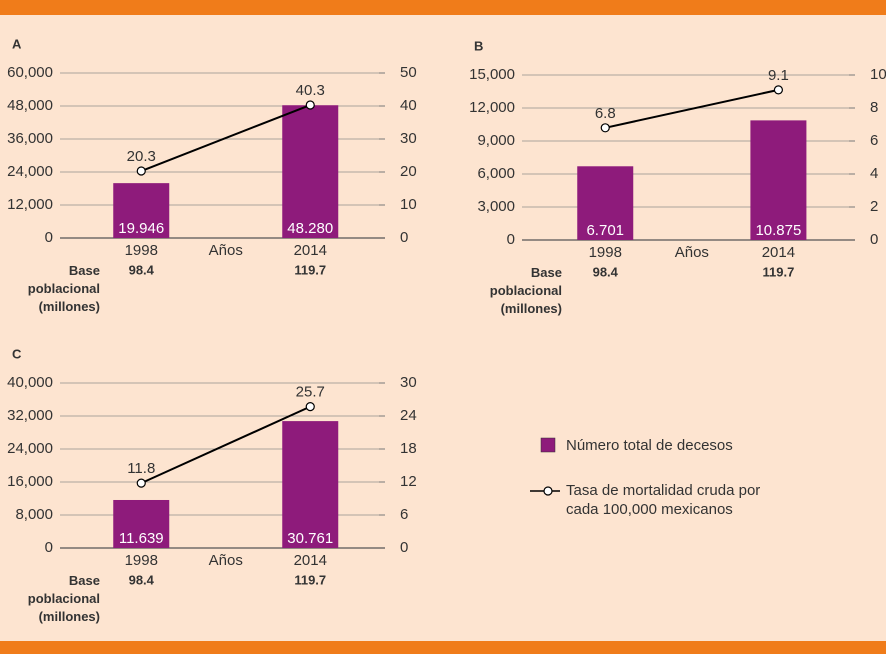 The height and width of the screenshot is (654, 886). I want to click on y2-tick-label: 18, so click(408, 448).